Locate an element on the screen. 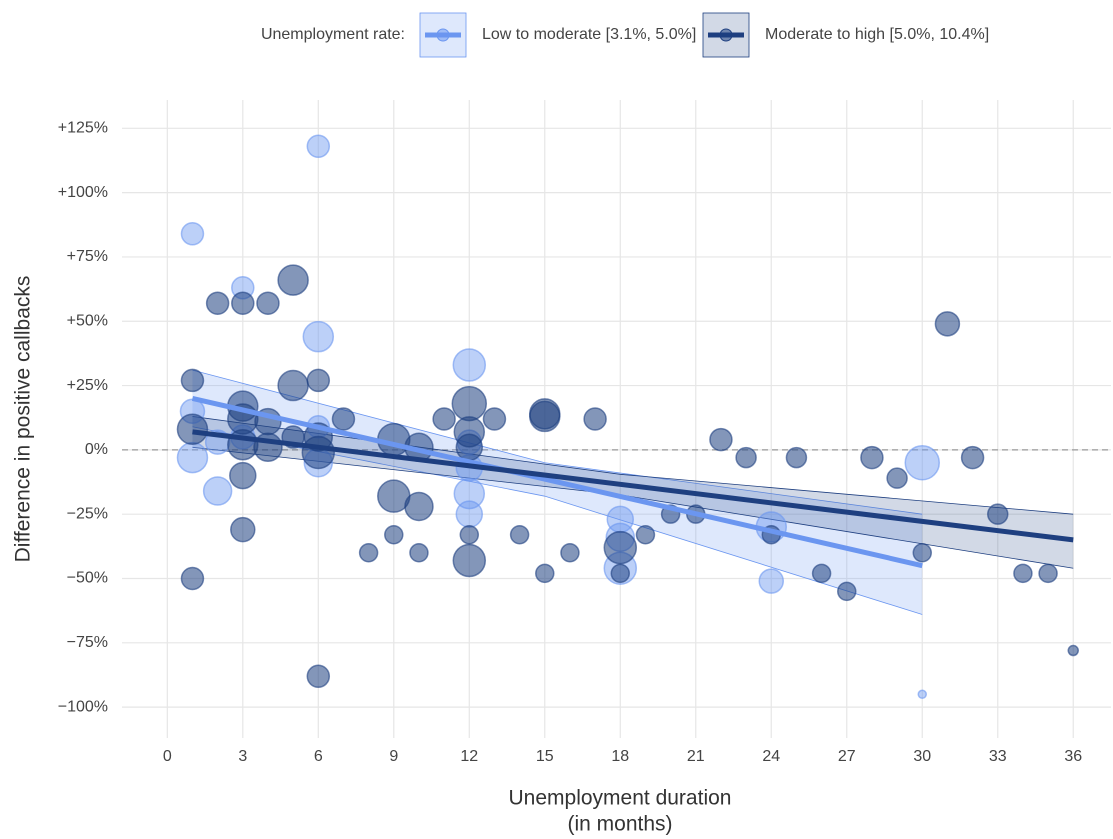 Image resolution: width=1113 pixels, height=839 pixels. y-tick-label: +50% is located at coordinates (87, 320).